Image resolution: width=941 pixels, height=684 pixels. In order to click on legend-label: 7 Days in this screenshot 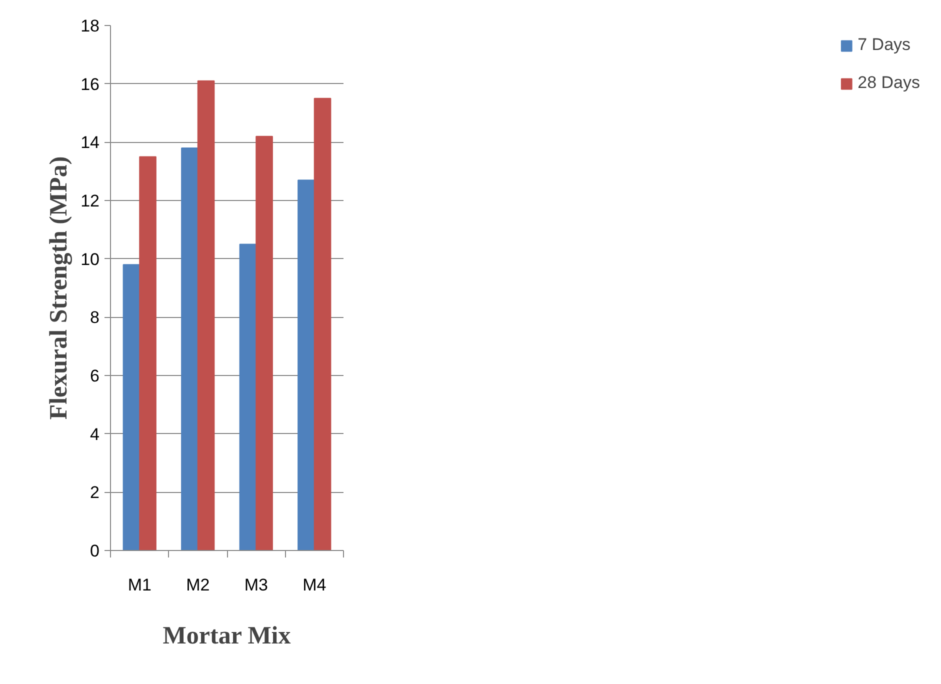, I will do `click(884, 45)`.